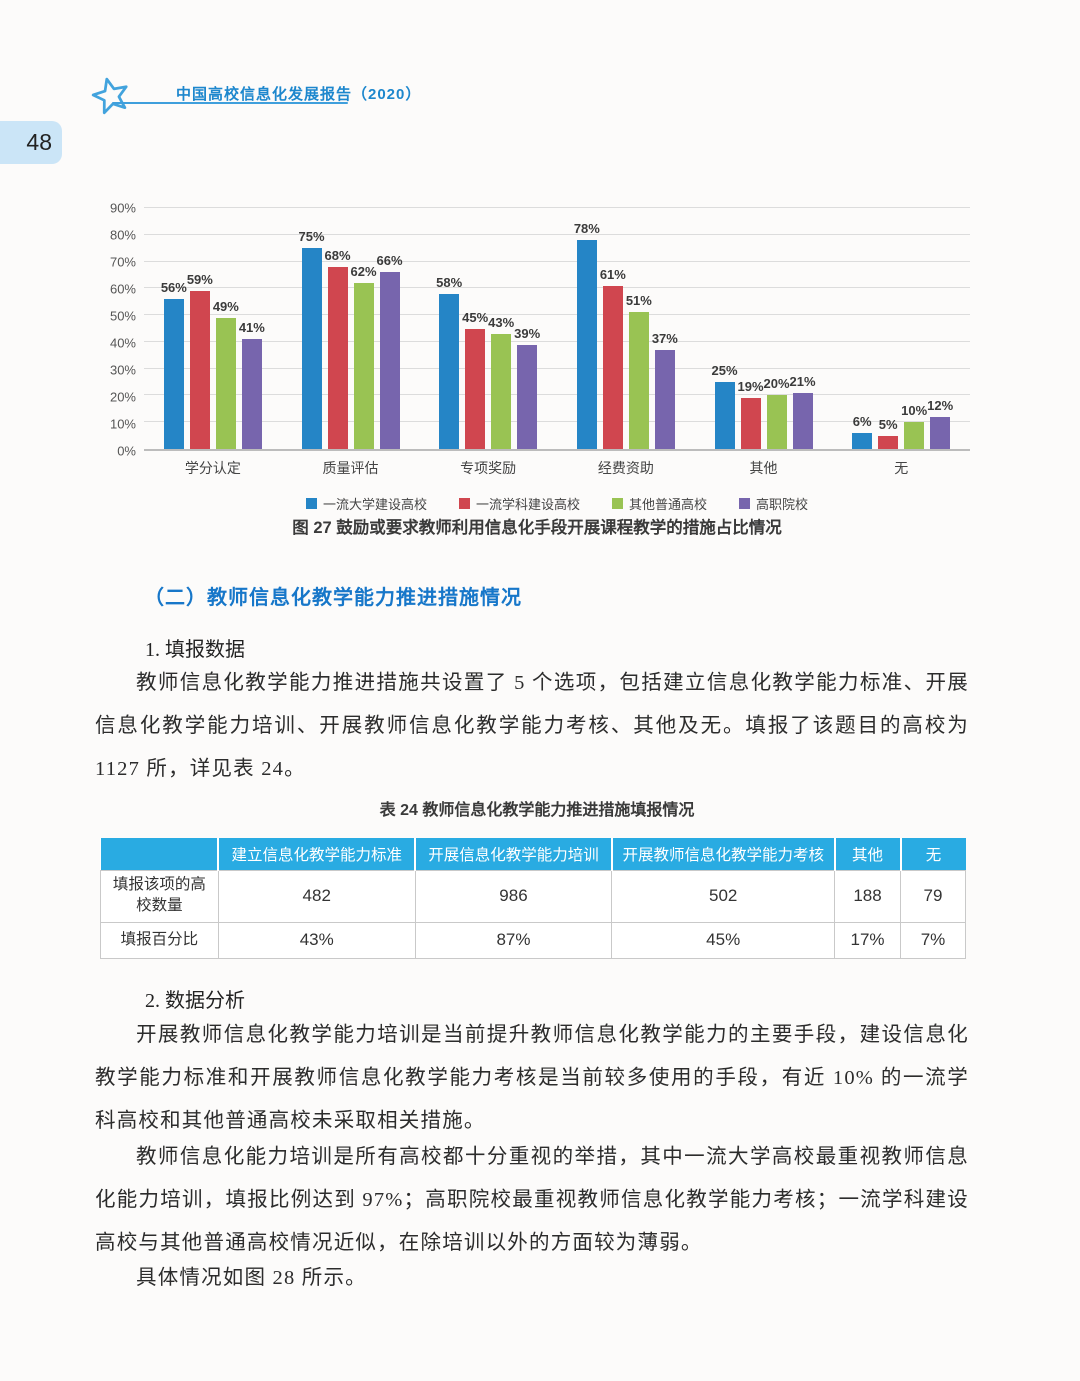  Describe the element at coordinates (337, 328) in the screenshot. I see `bar-slot: 68%` at that location.